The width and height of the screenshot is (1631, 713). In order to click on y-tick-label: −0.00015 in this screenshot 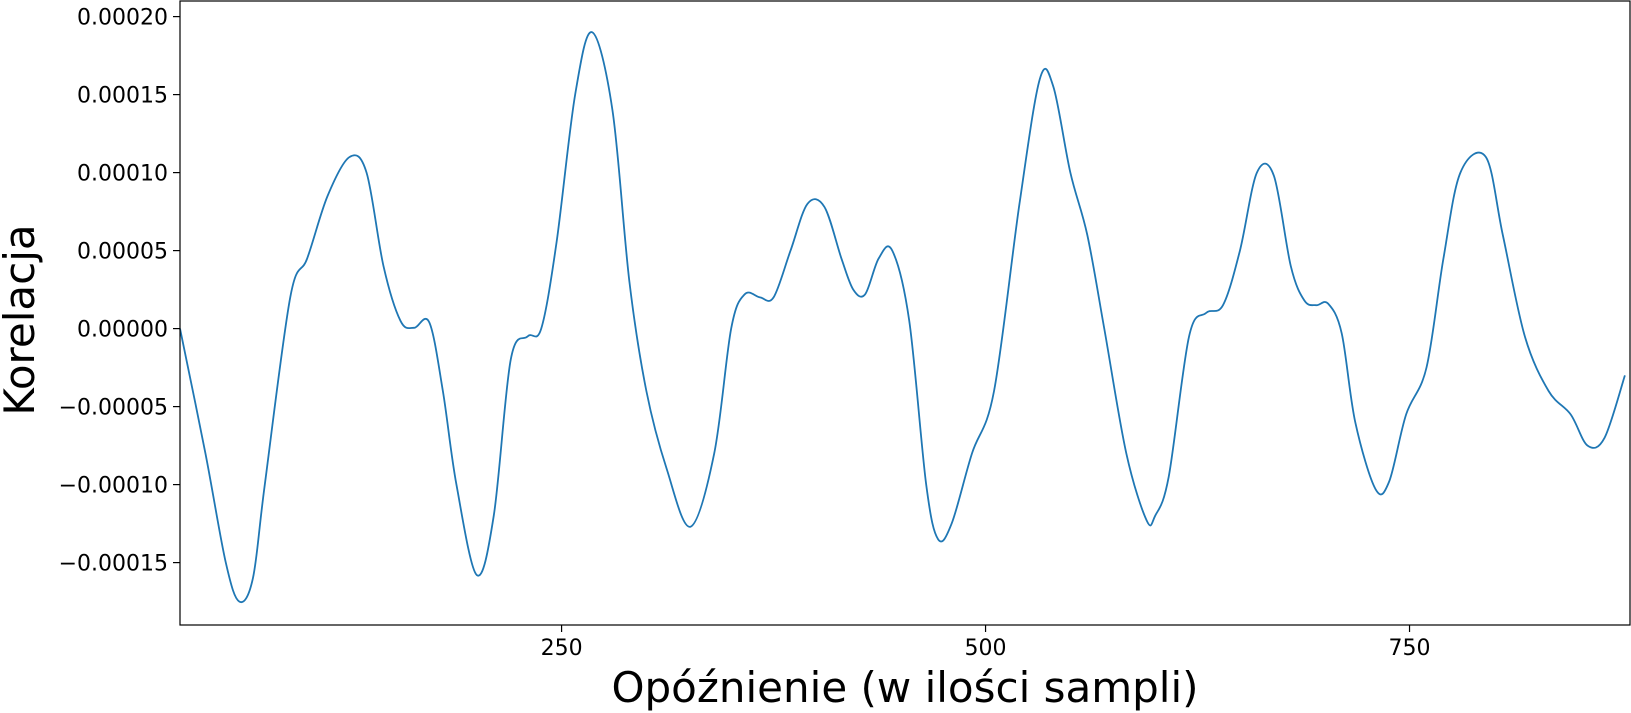, I will do `click(113, 564)`.